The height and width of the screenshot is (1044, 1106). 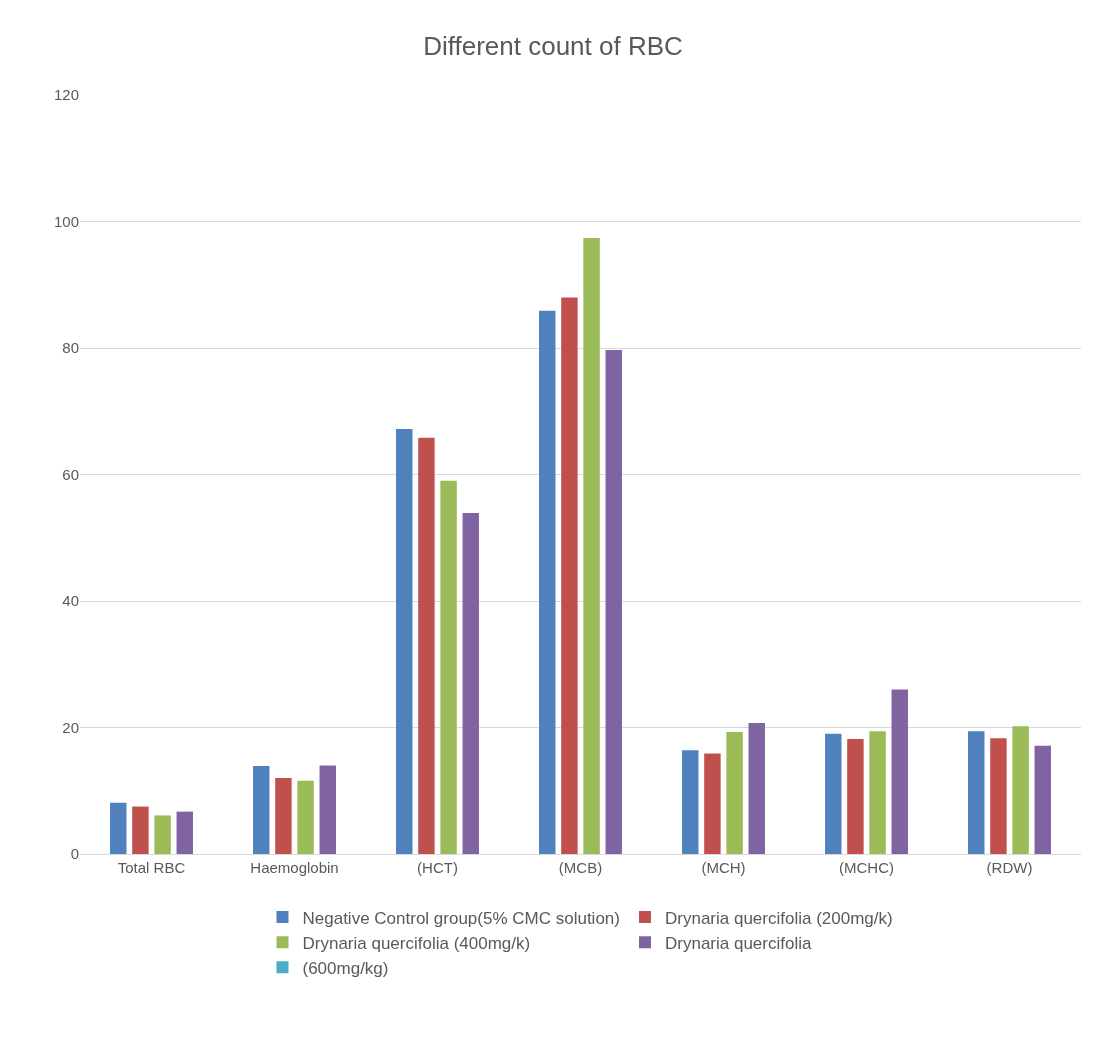 What do you see at coordinates (553, 45) in the screenshot?
I see `chart-title: Different count of RBC` at bounding box center [553, 45].